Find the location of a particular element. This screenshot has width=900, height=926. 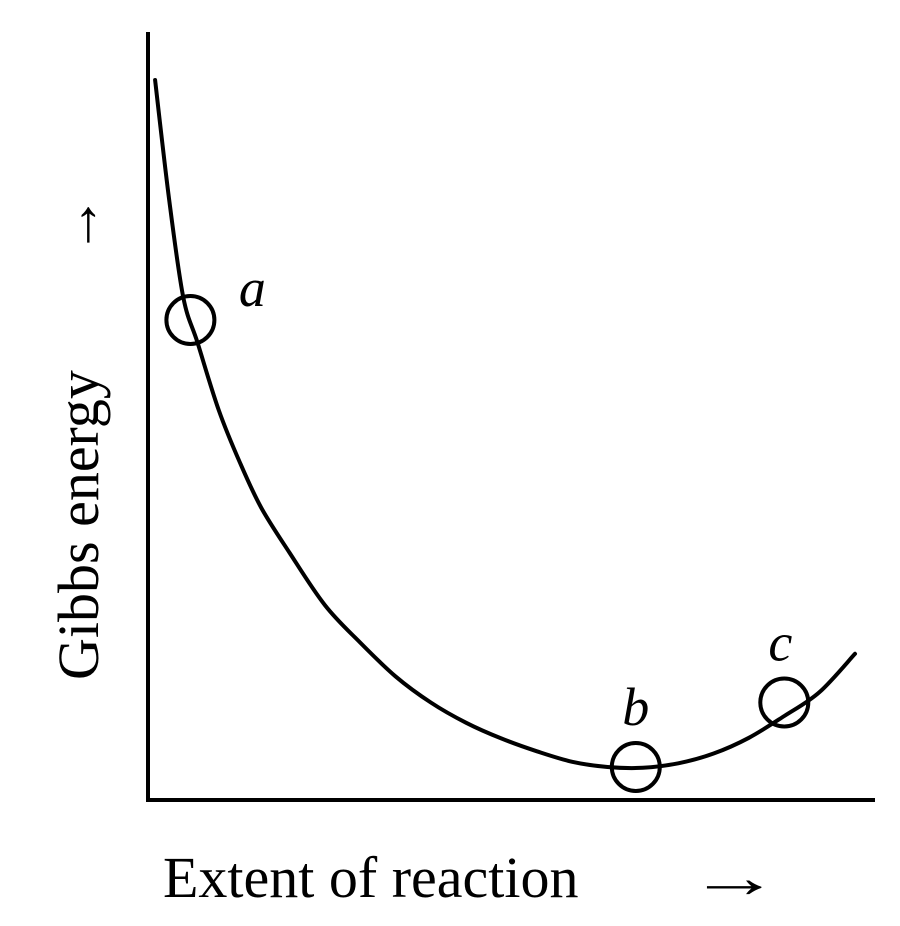

point-c-marker is located at coordinates (784, 702).